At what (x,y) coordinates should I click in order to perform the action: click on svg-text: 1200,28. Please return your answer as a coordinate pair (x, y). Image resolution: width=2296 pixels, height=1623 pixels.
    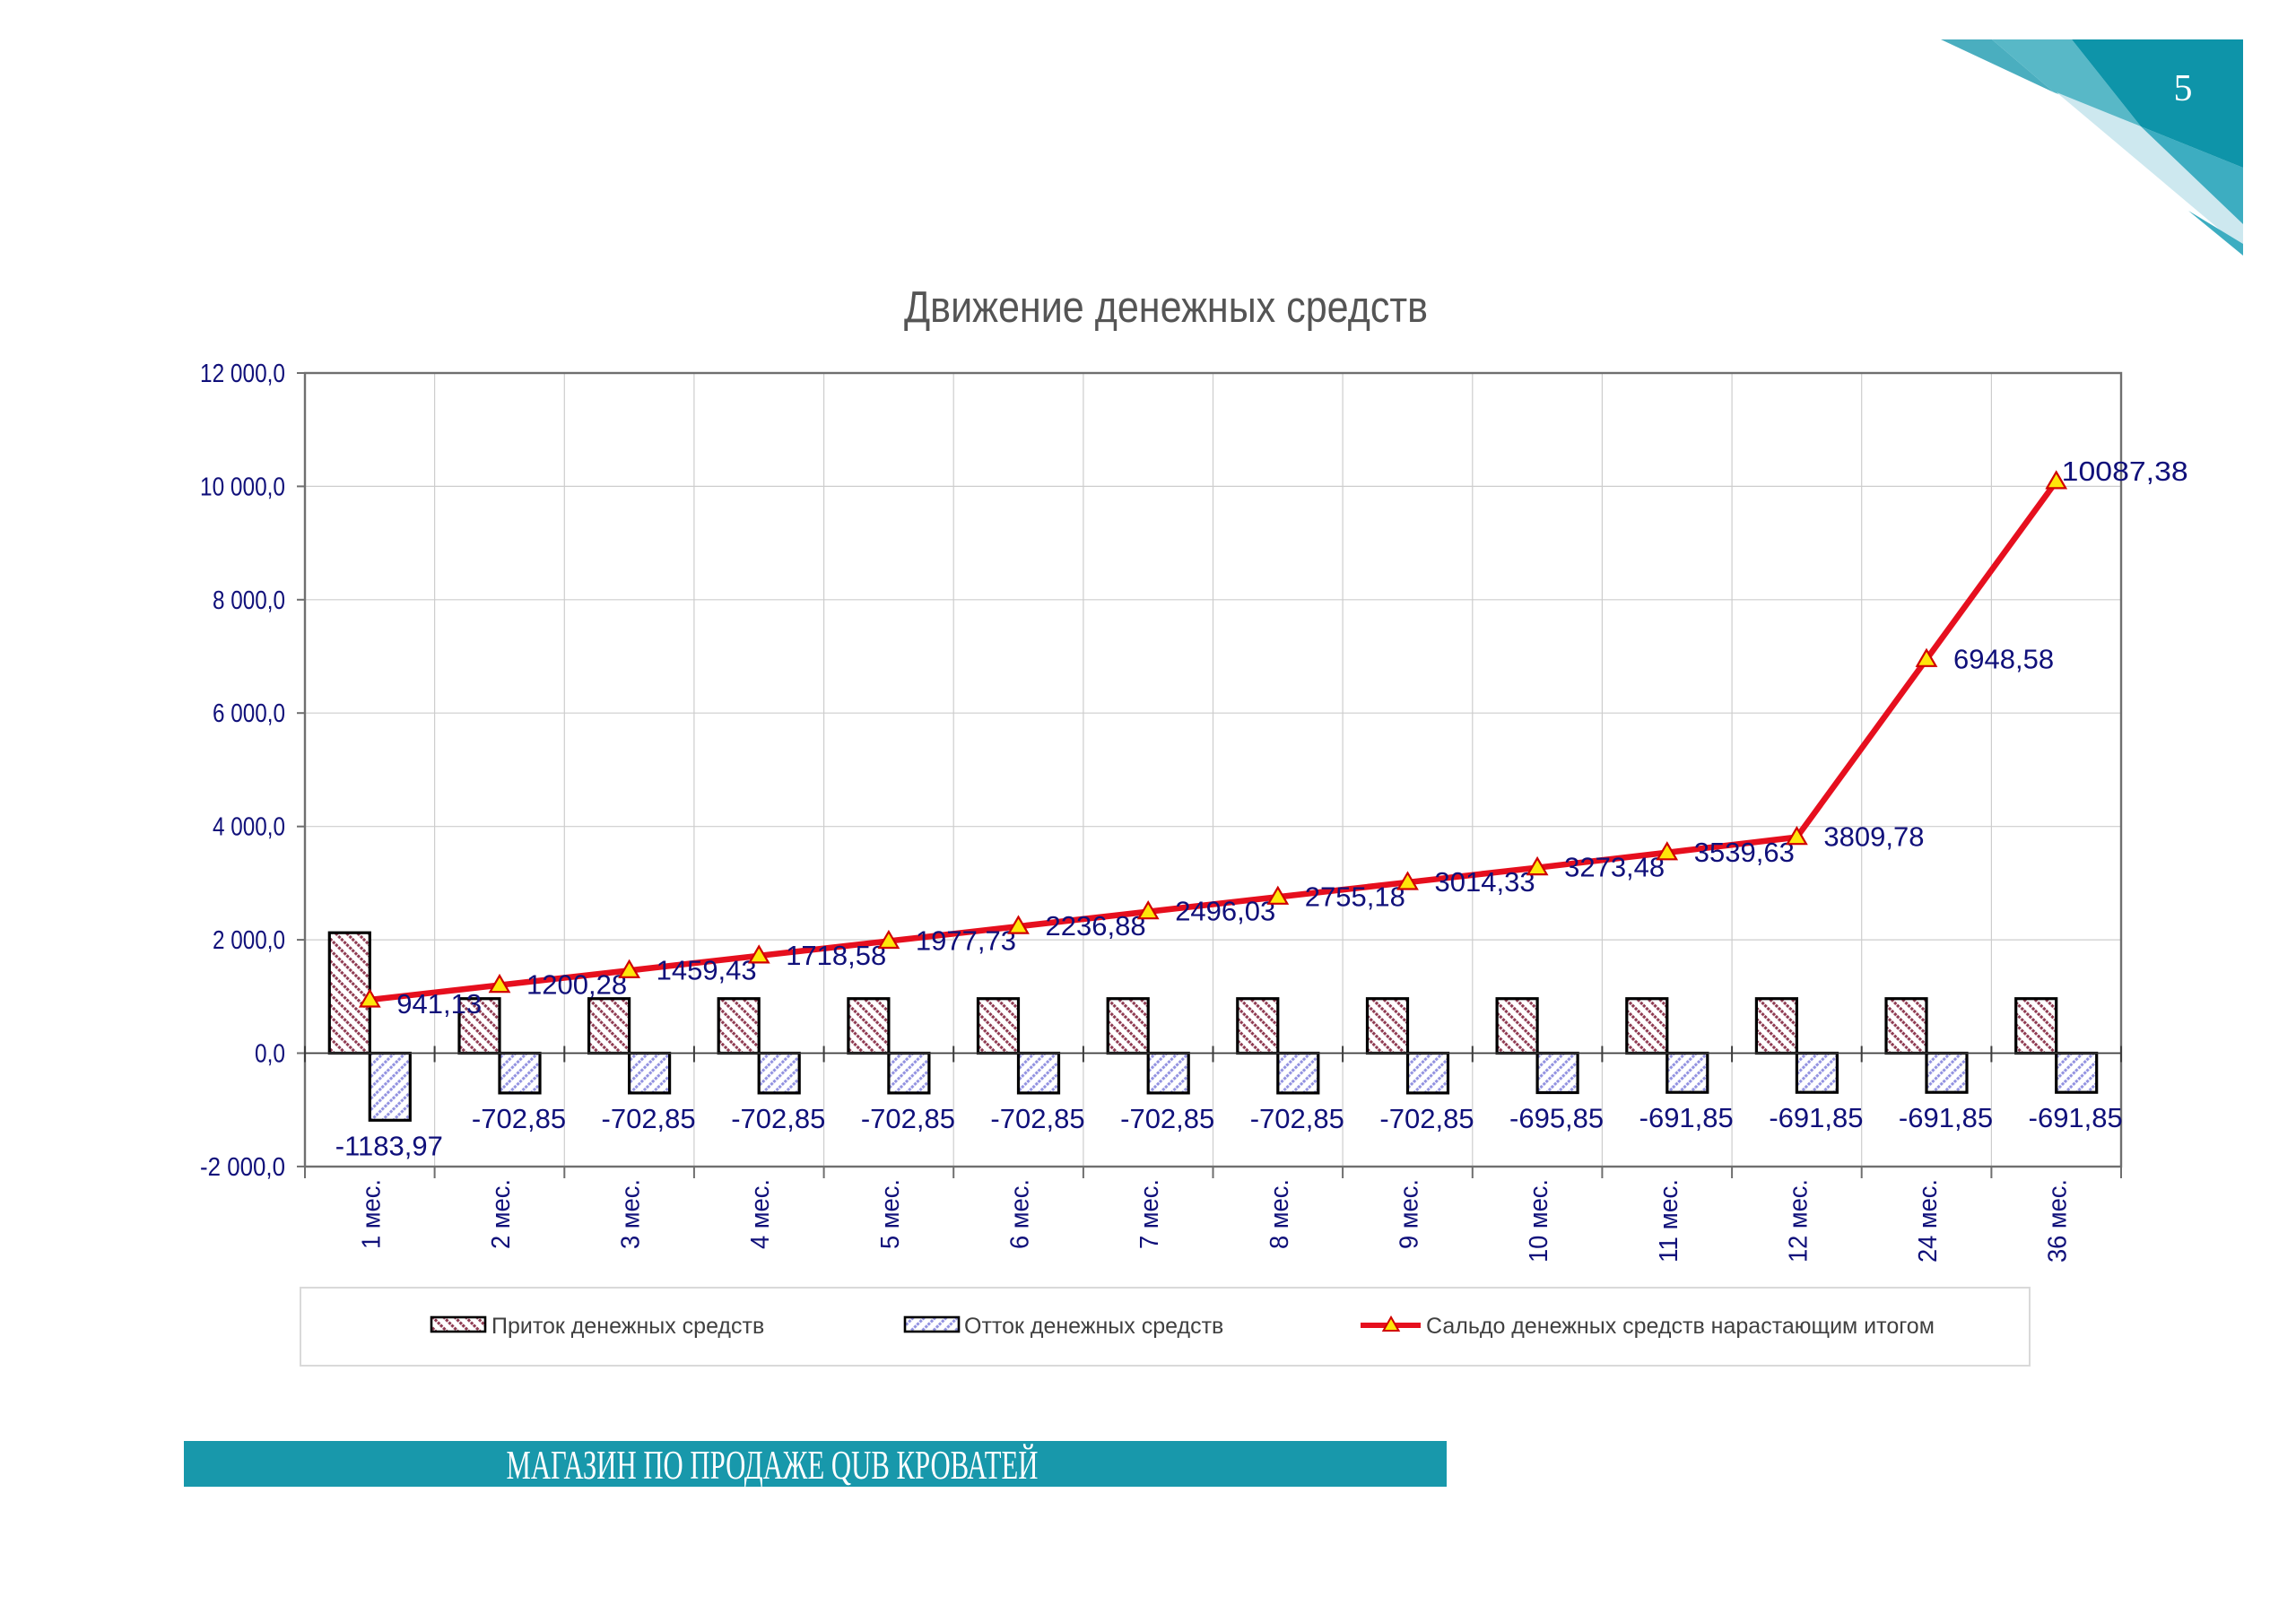
    Looking at the image, I should click on (576, 985).